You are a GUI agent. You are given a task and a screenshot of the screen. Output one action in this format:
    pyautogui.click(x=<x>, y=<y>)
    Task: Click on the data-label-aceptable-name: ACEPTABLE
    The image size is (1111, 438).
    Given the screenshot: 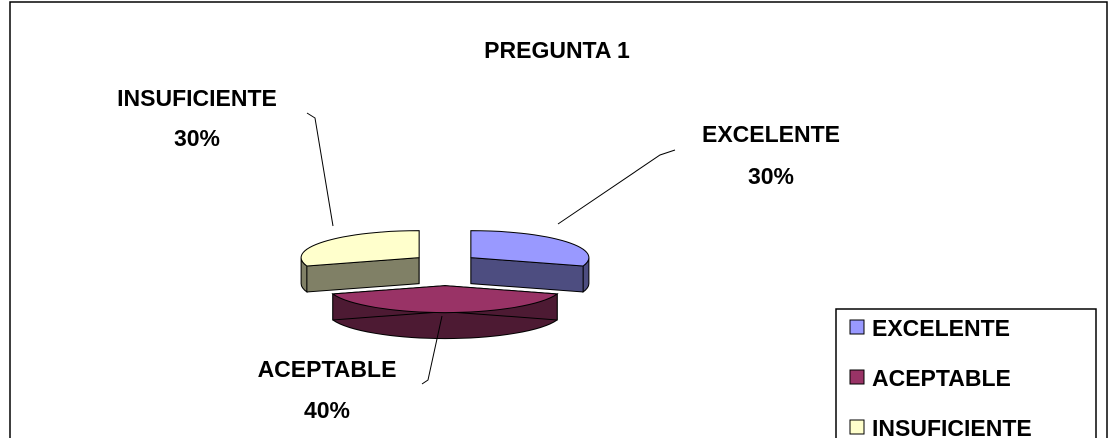 What is the action you would take?
    pyautogui.click(x=327, y=369)
    